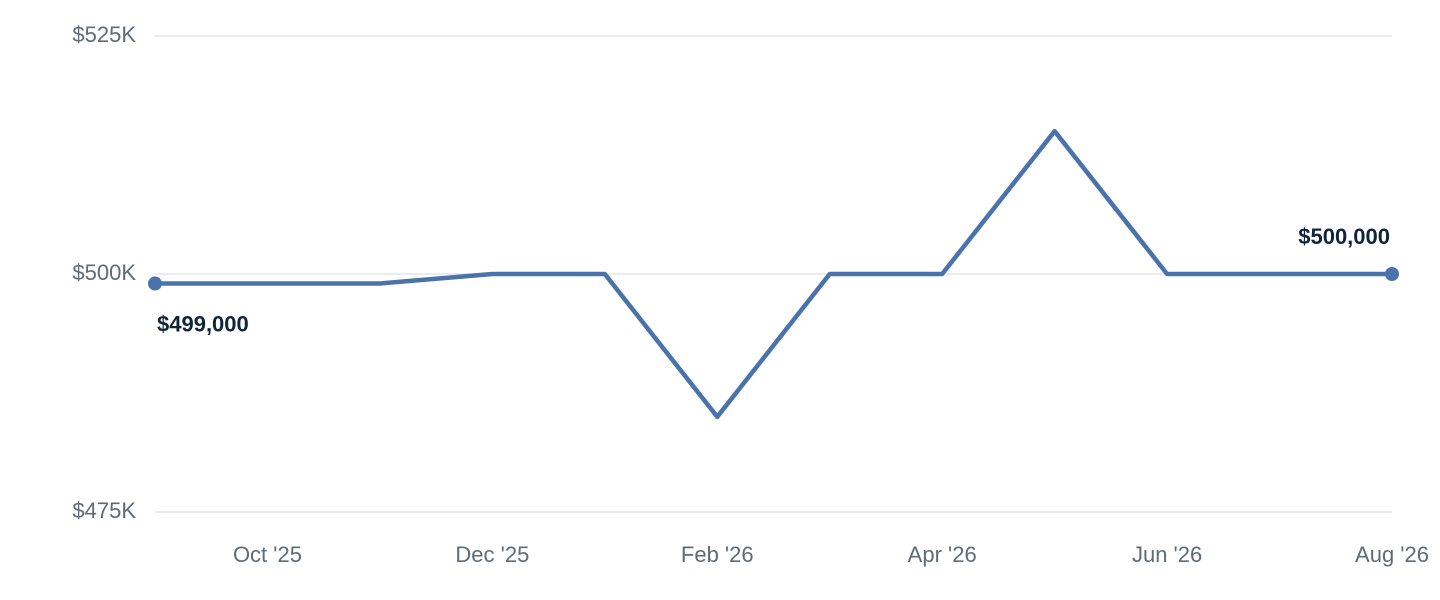 The image size is (1440, 600). I want to click on data-label: $499,000, so click(203, 323).